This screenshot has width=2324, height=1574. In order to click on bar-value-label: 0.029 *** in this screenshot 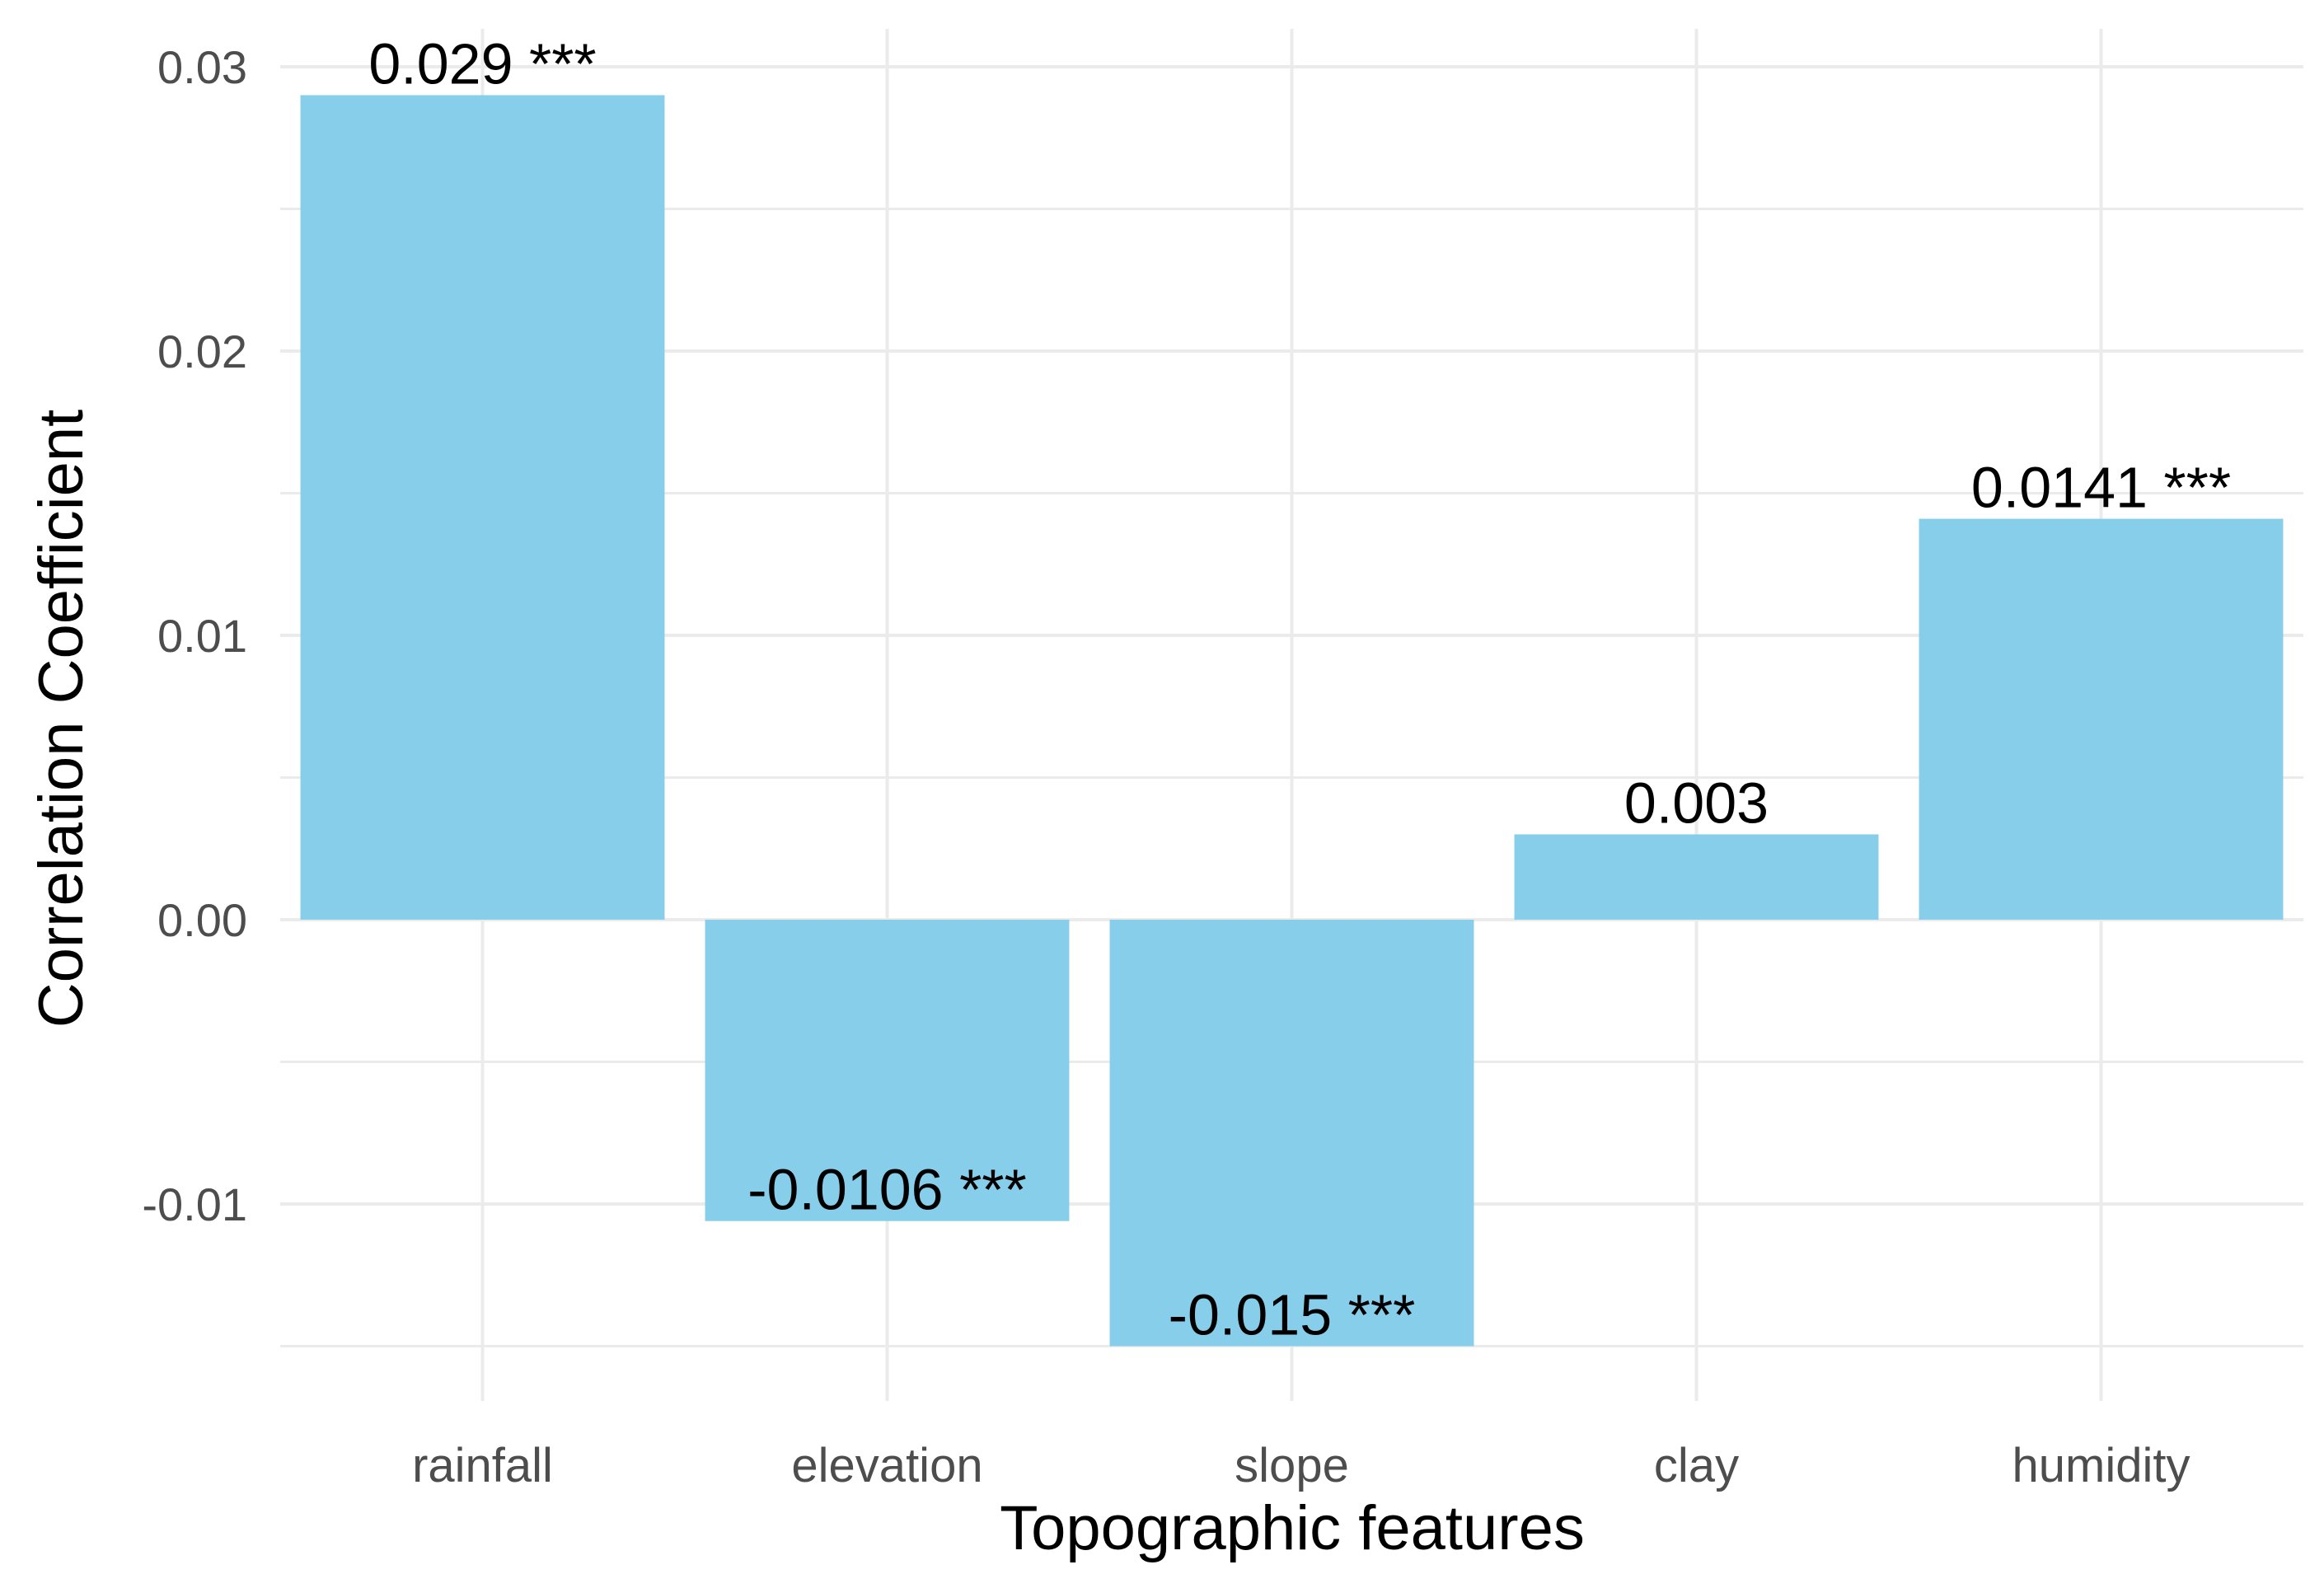, I will do `click(482, 64)`.